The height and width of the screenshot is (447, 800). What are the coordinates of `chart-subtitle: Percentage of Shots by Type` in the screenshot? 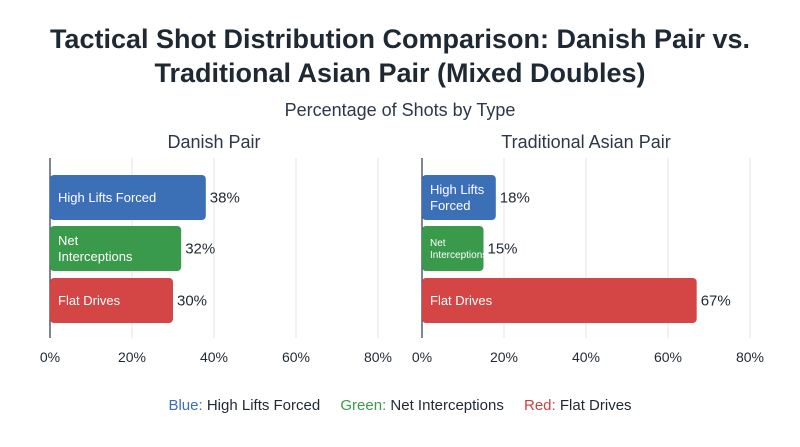 It's located at (400, 110).